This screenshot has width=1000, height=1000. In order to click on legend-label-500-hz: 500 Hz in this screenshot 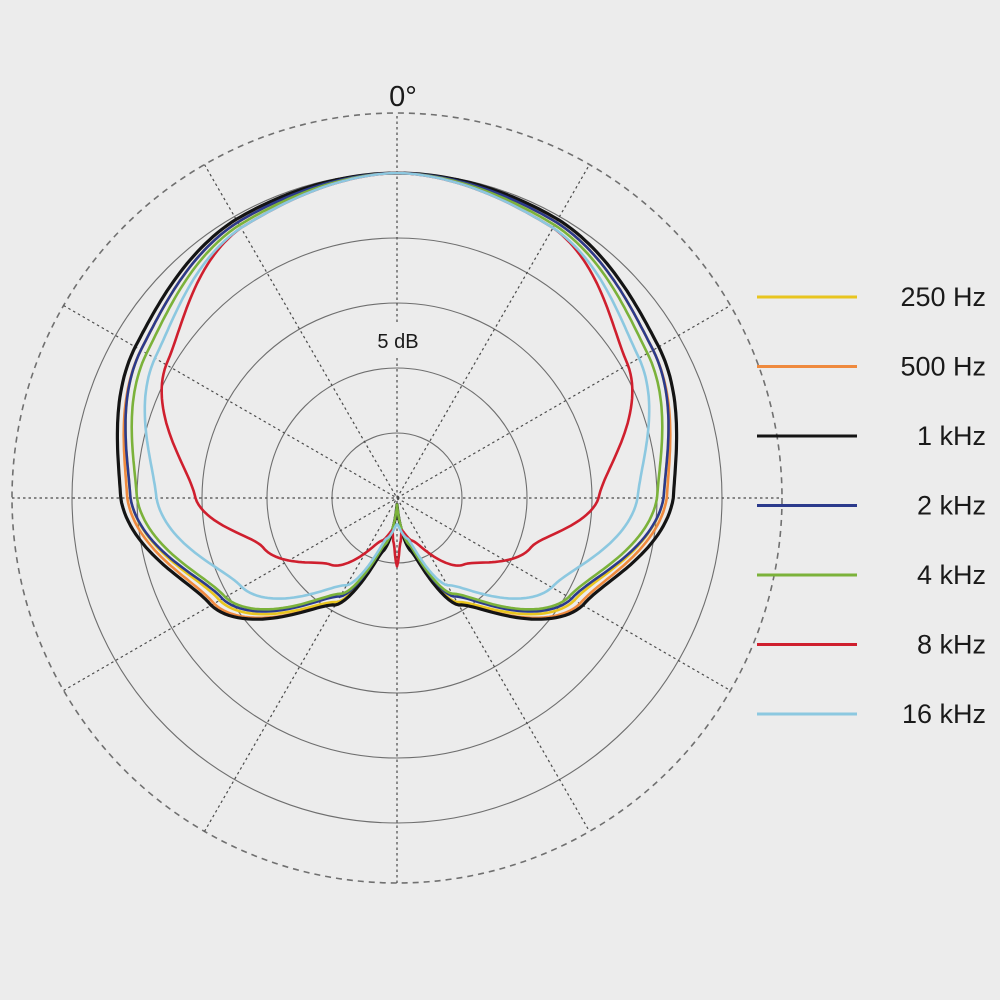, I will do `click(943, 367)`.